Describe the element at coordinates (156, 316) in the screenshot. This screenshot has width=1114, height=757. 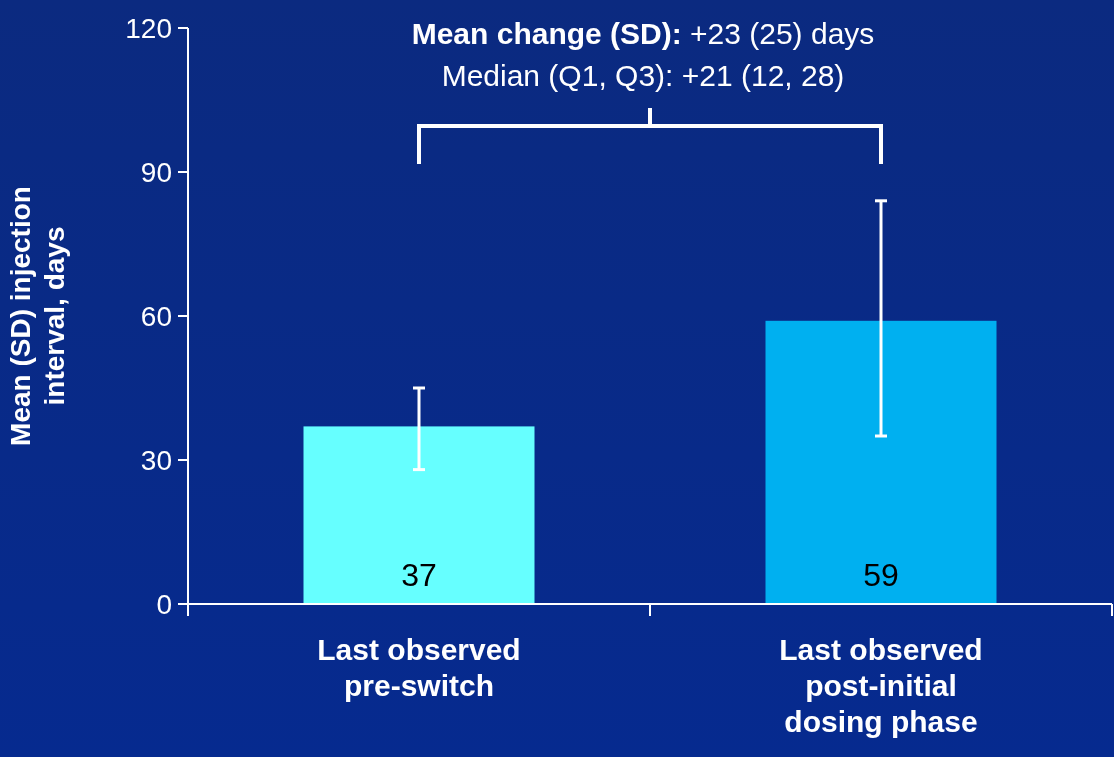
I see `y-tick-label: 60` at that location.